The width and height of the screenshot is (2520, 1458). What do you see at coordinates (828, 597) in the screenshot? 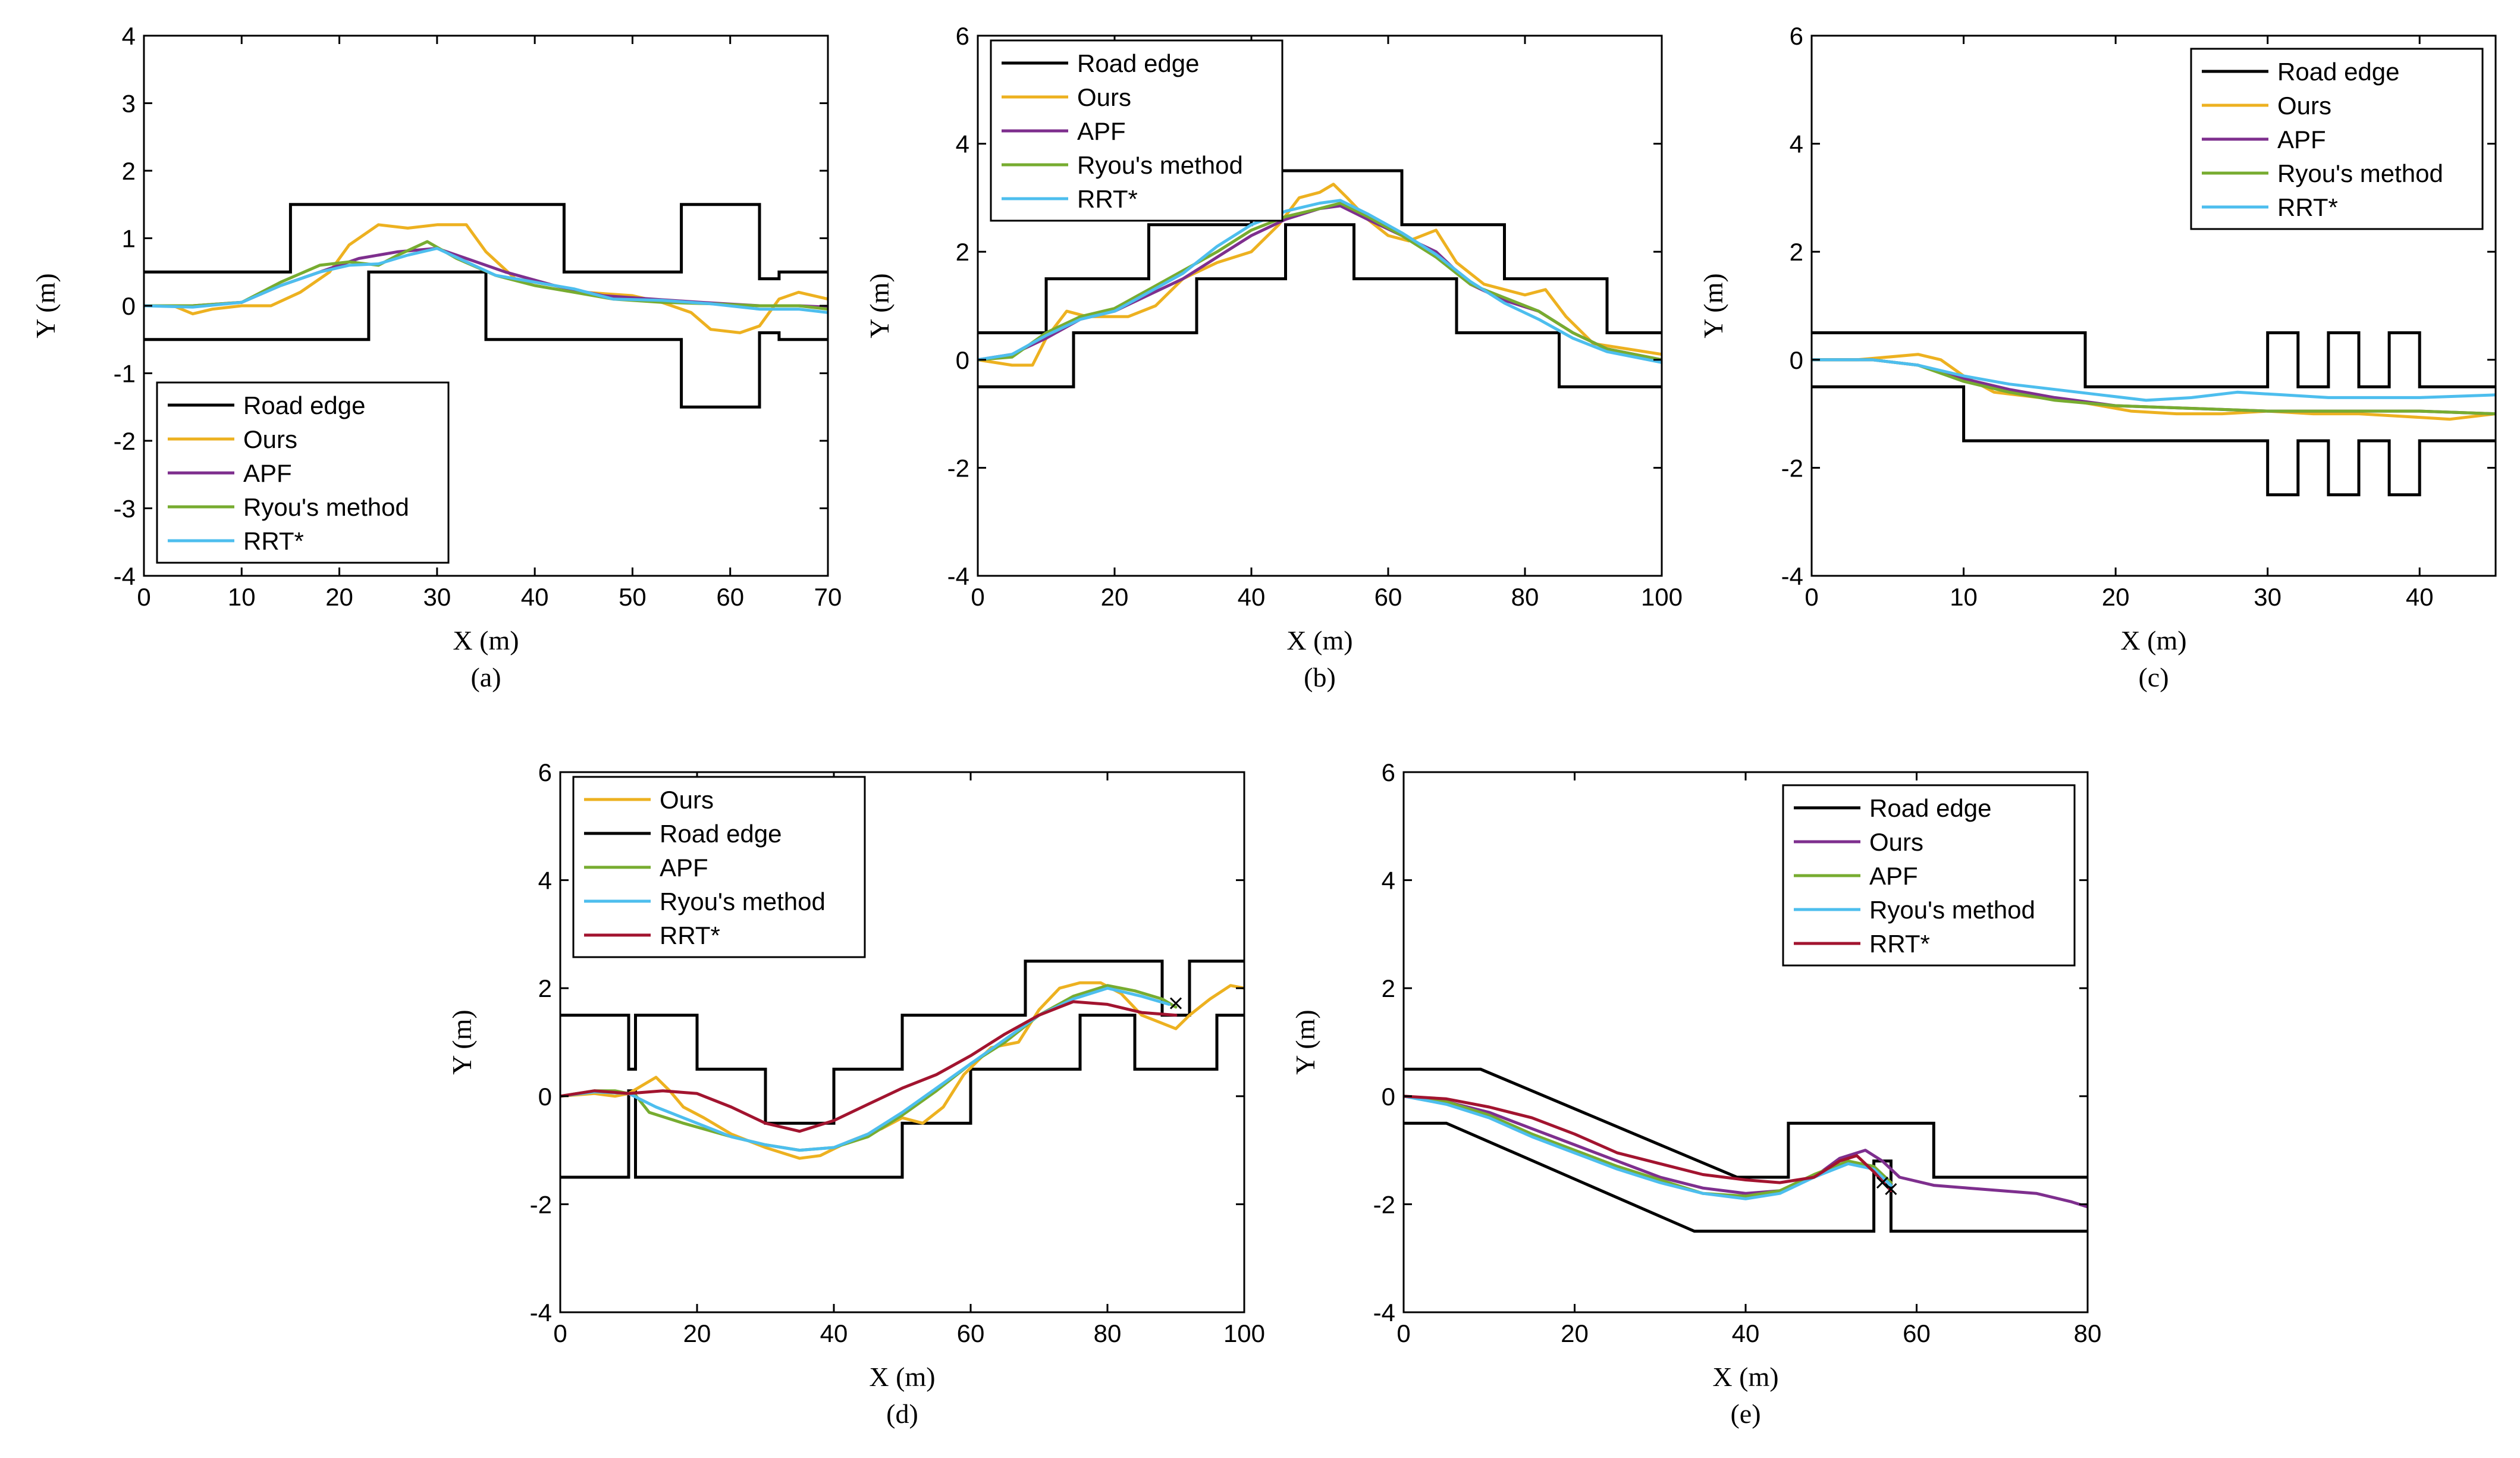
I see `x-tick-label: 70` at bounding box center [828, 597].